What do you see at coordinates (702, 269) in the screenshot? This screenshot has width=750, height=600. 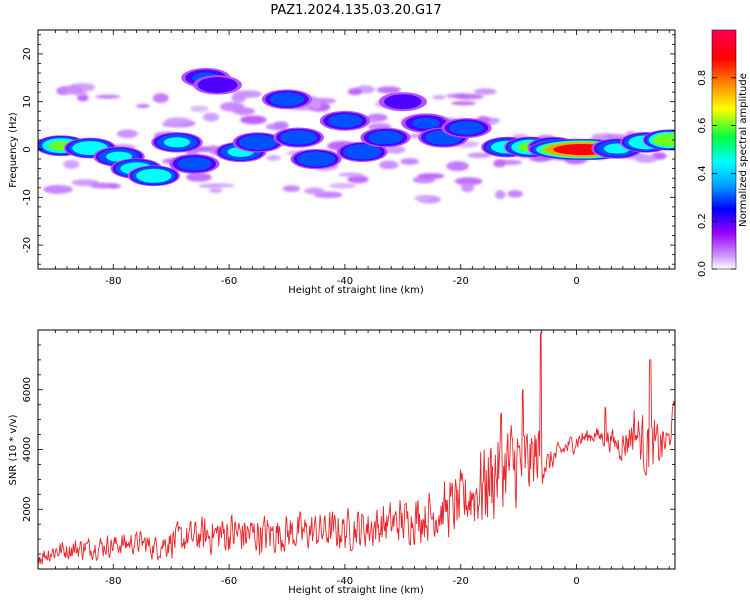 I see `colorbar-tick-label: 0.0` at bounding box center [702, 269].